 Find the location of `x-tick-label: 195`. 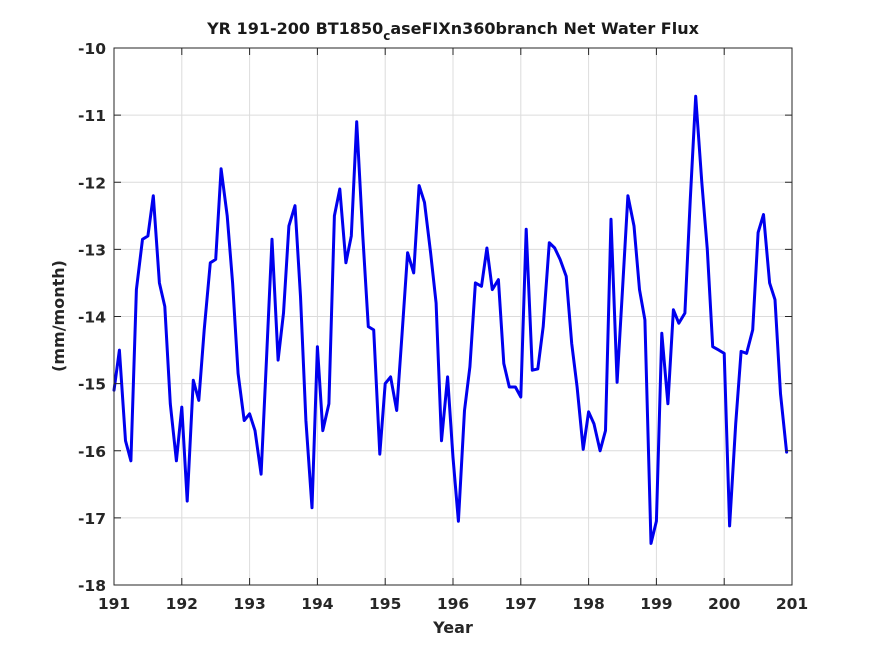

x-tick-label: 195 is located at coordinates (385, 604).